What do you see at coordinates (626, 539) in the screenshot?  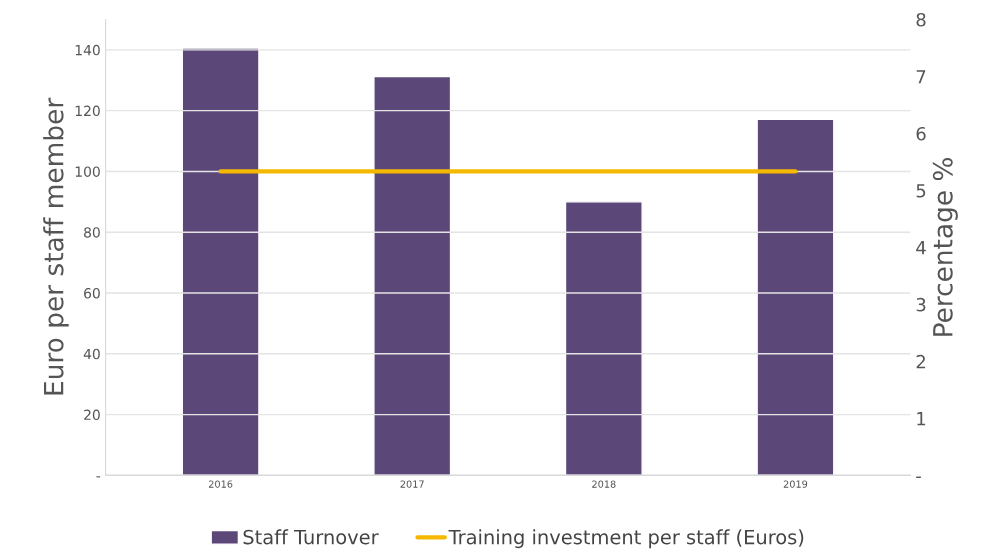 I see `legend-label: Training investment per staff (Euros)` at bounding box center [626, 539].